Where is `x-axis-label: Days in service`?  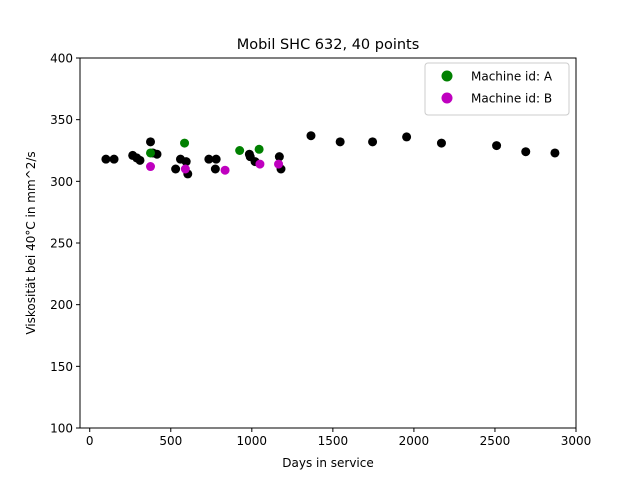 x-axis-label: Days in service is located at coordinates (328, 463).